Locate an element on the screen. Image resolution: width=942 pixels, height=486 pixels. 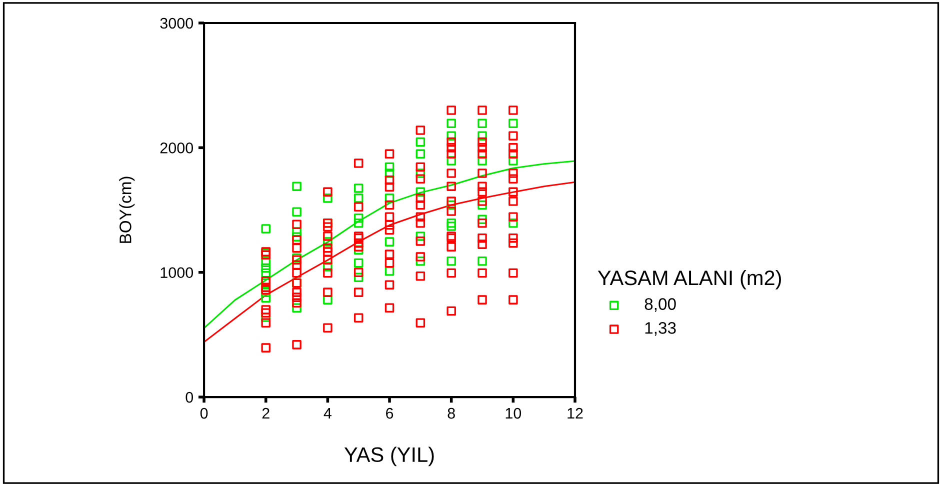
y-tick-label: 1000 is located at coordinates (177, 272).